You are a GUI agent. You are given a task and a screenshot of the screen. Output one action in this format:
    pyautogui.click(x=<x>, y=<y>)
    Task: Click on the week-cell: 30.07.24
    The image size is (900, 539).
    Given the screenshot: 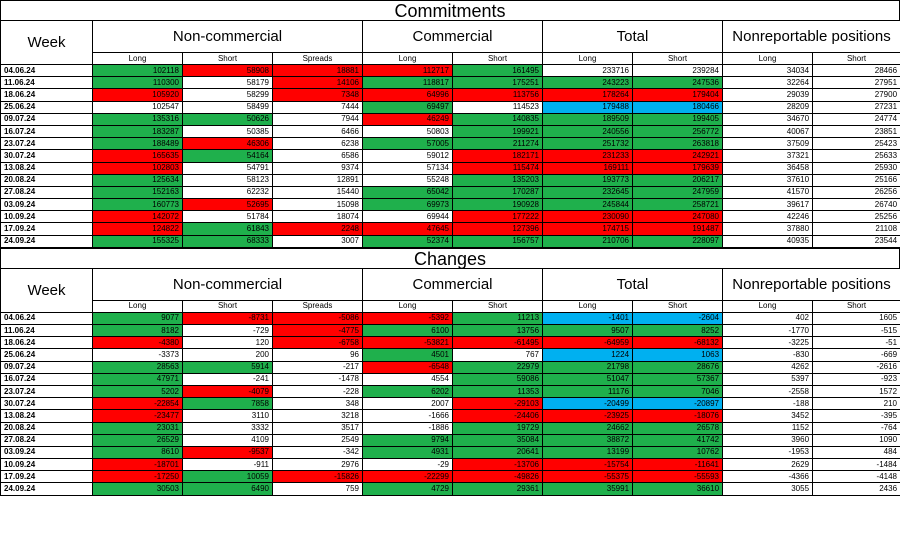 What is the action you would take?
    pyautogui.click(x=46, y=156)
    